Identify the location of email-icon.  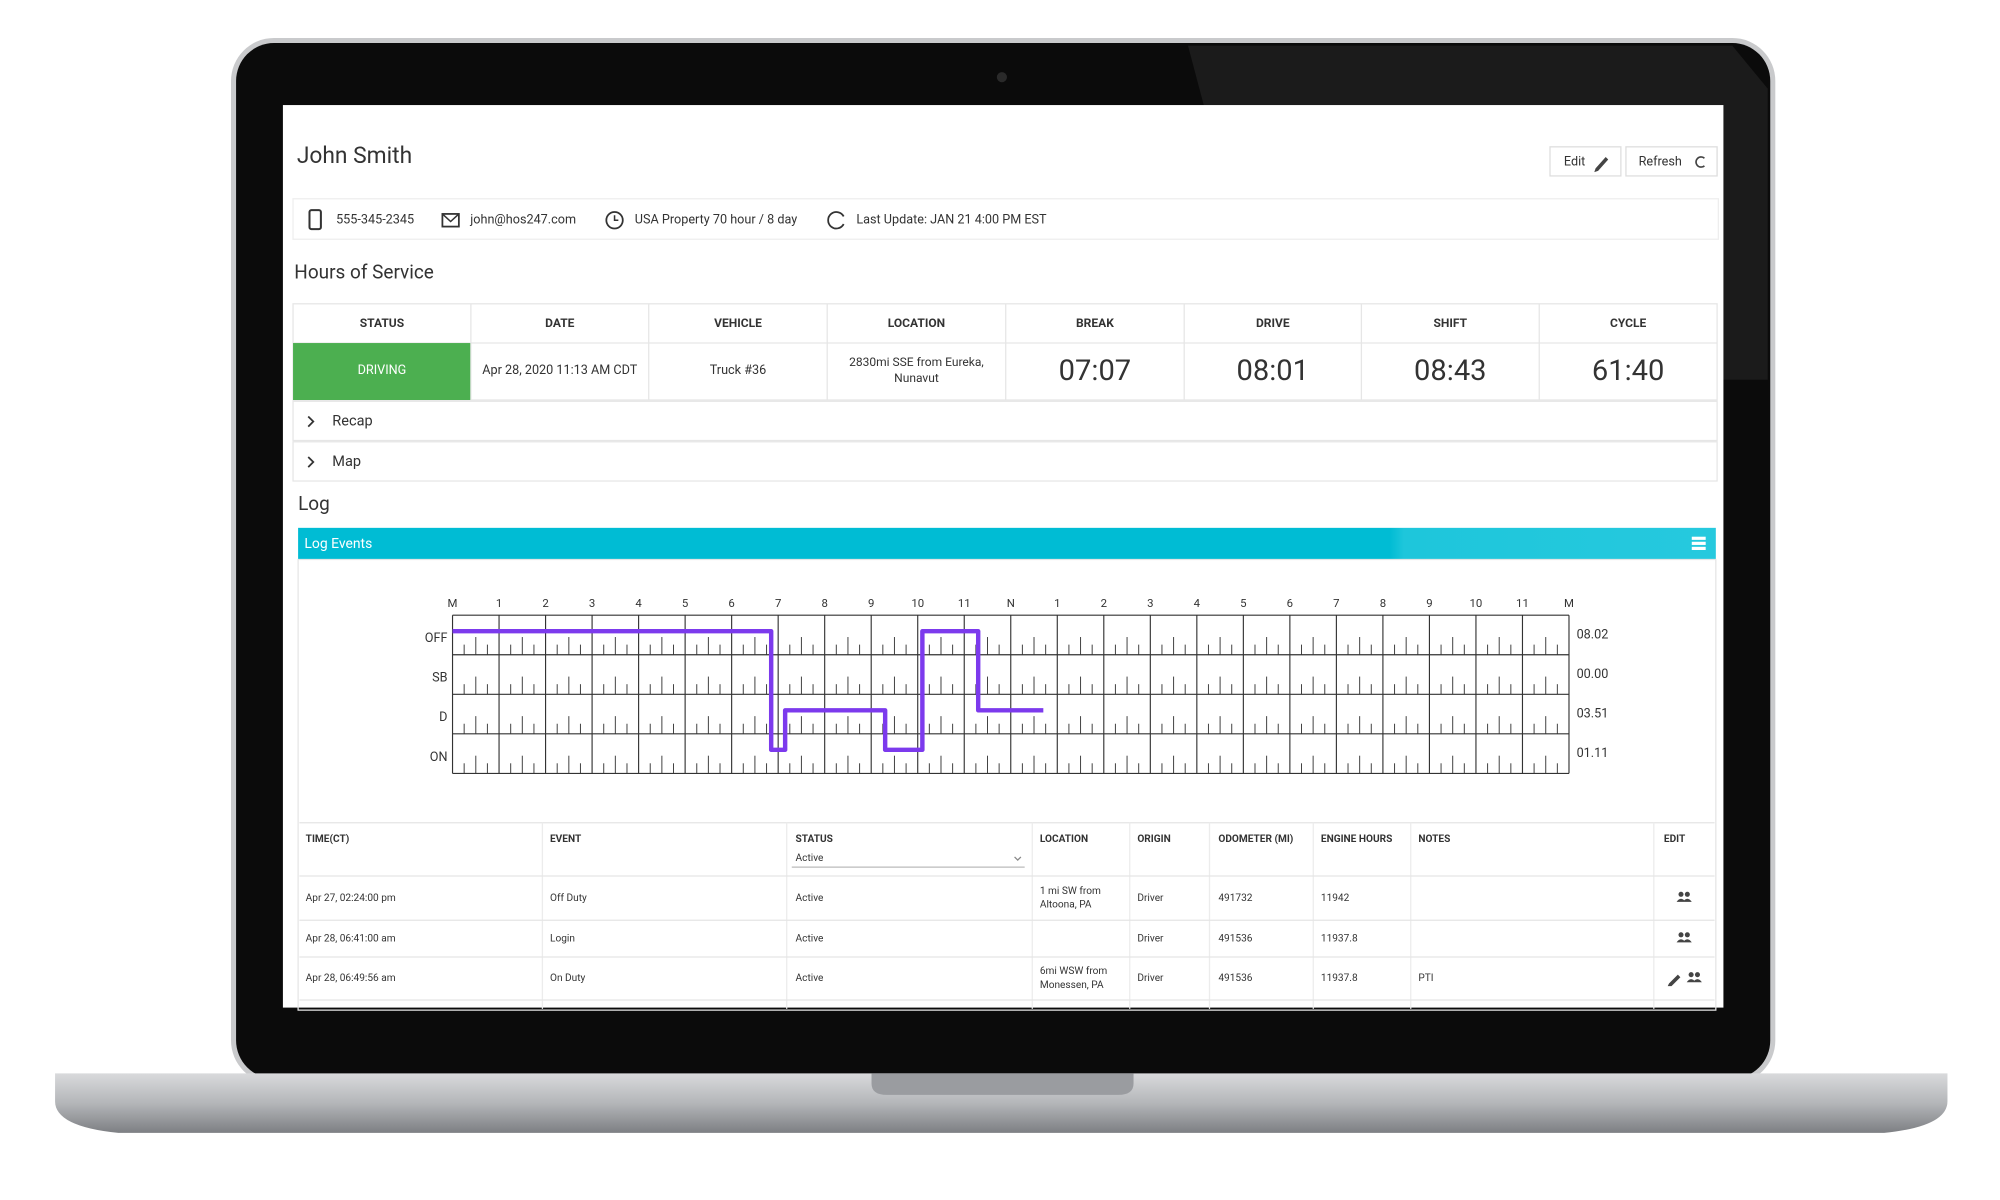
(450, 220).